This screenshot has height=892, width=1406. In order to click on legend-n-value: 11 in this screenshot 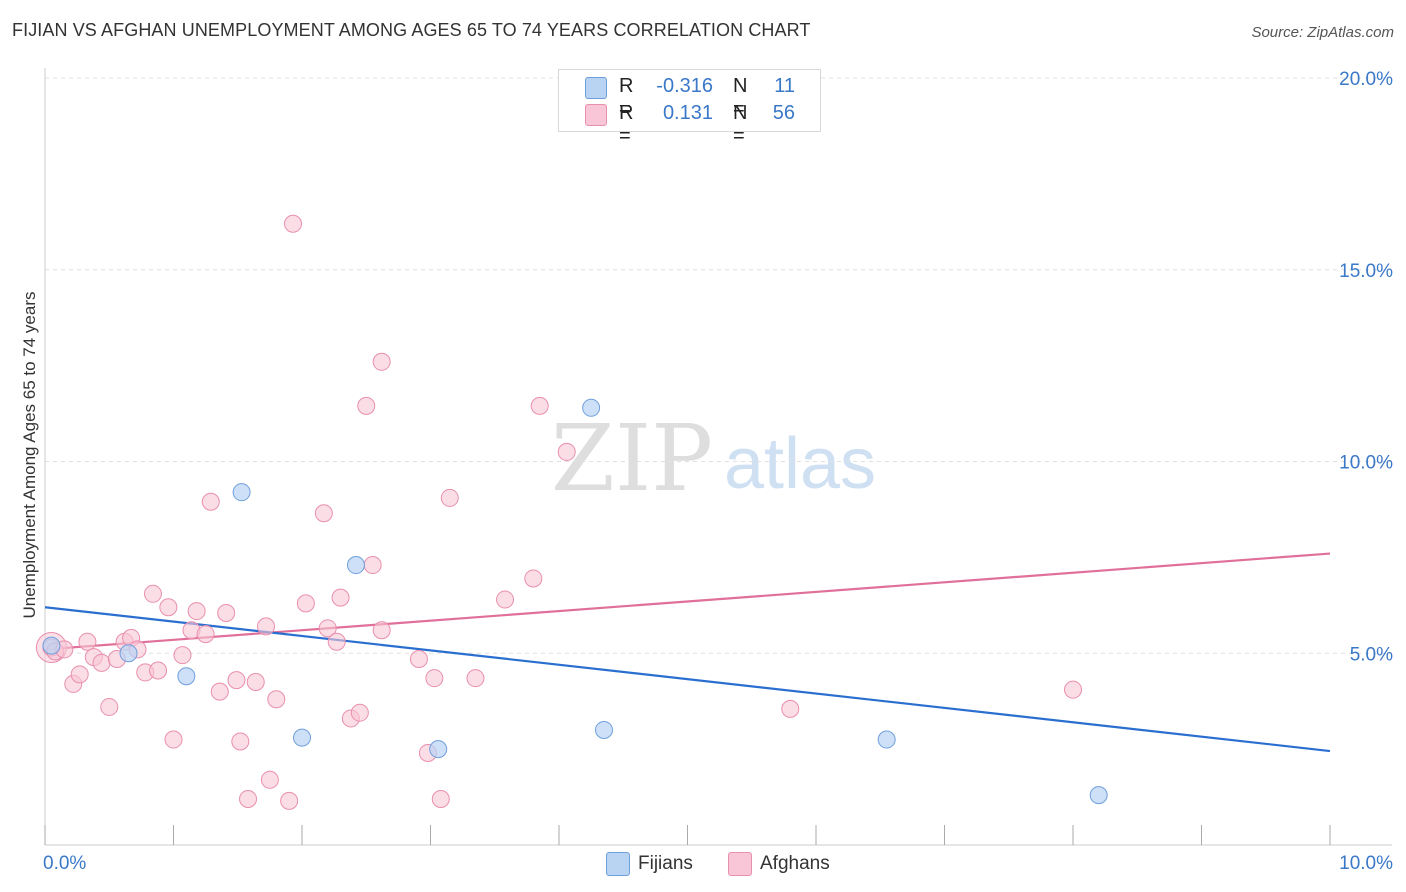, I will do `click(784, 86)`.